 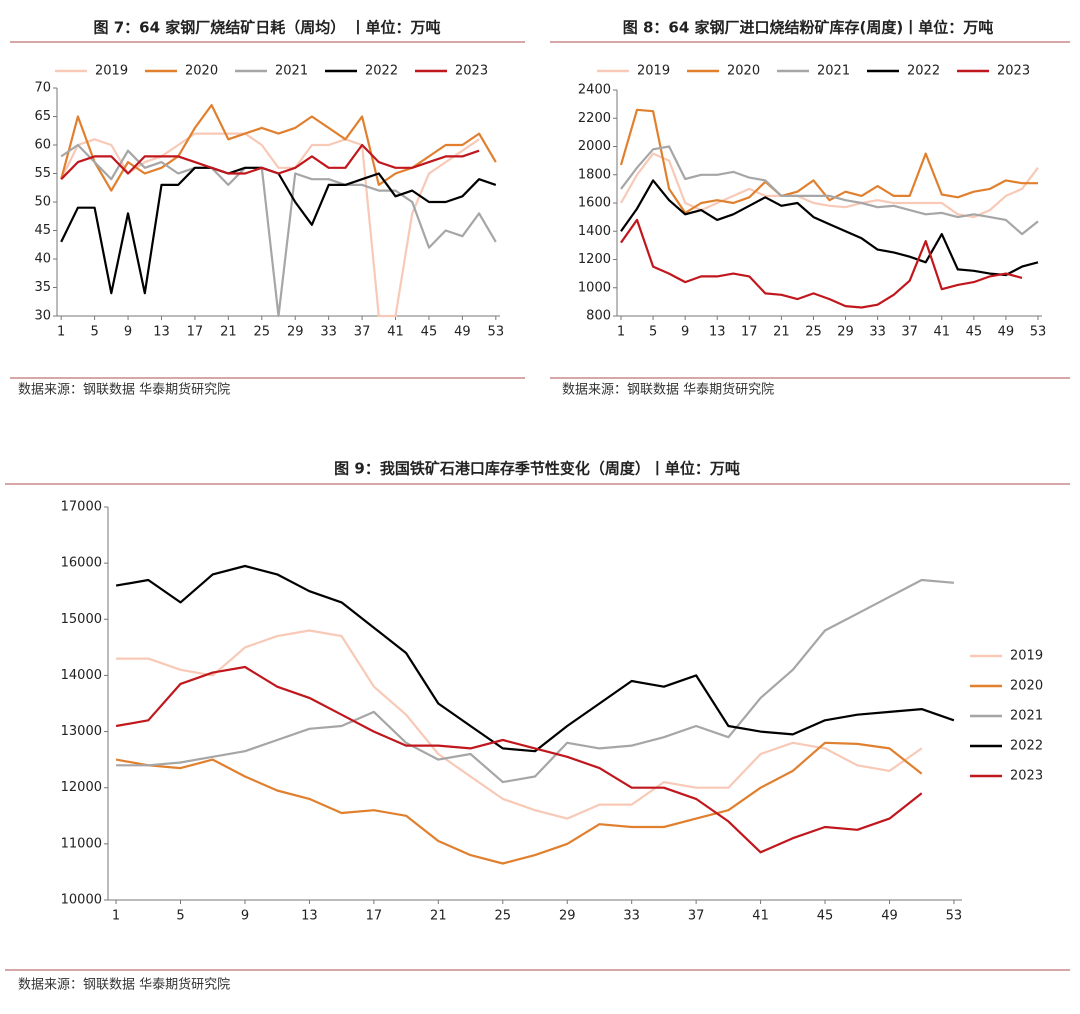 What do you see at coordinates (81, 563) in the screenshot?
I see `y-tick-label: 16000` at bounding box center [81, 563].